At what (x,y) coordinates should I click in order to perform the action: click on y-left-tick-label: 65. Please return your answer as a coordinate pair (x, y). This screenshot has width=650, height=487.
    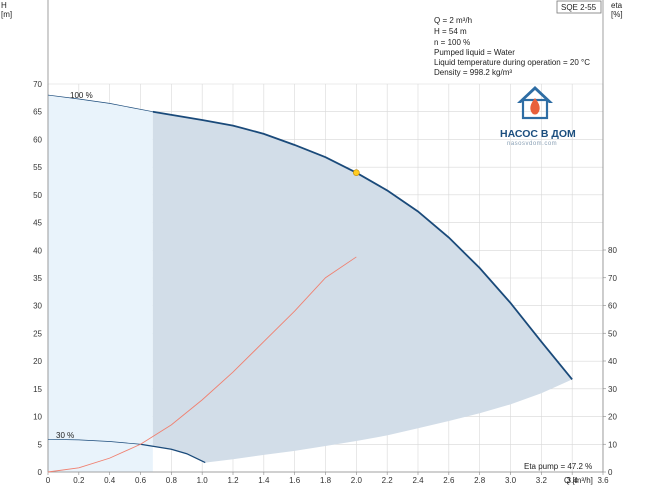
    Looking at the image, I should click on (37, 112).